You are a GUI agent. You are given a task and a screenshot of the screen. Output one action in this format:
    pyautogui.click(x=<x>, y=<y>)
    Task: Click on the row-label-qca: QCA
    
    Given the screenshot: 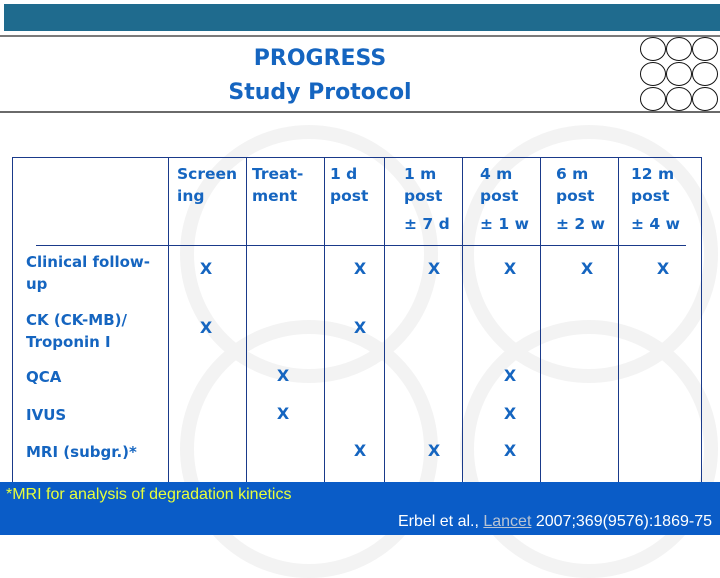 What is the action you would take?
    pyautogui.click(x=44, y=377)
    